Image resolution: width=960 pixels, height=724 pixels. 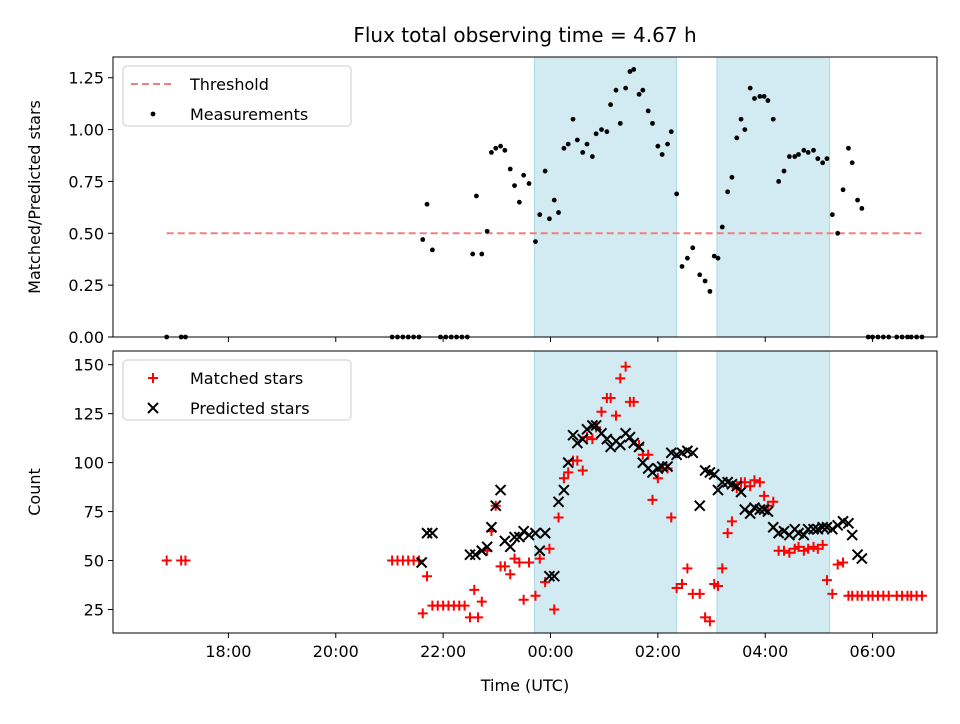 What do you see at coordinates (550, 651) in the screenshot?
I see `x-tick-label: 00:00` at bounding box center [550, 651].